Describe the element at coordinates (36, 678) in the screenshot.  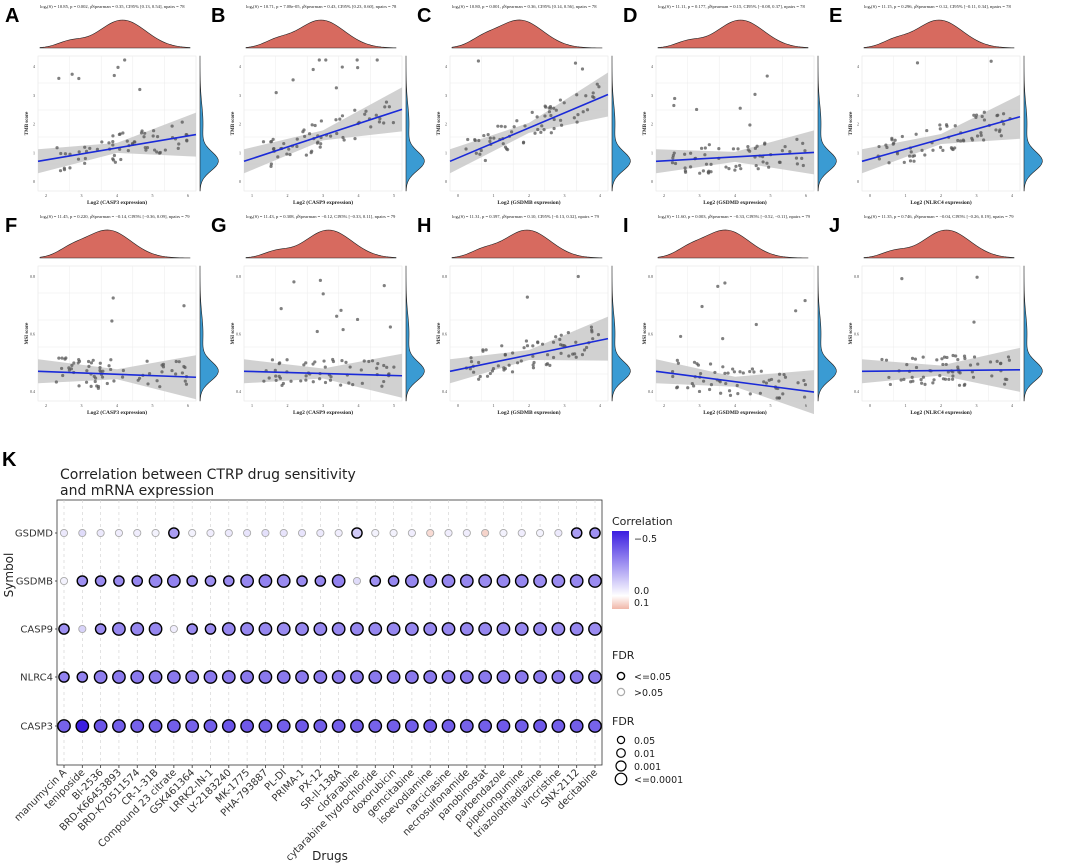
I see `y-tick-label: NLRC4` at that location.